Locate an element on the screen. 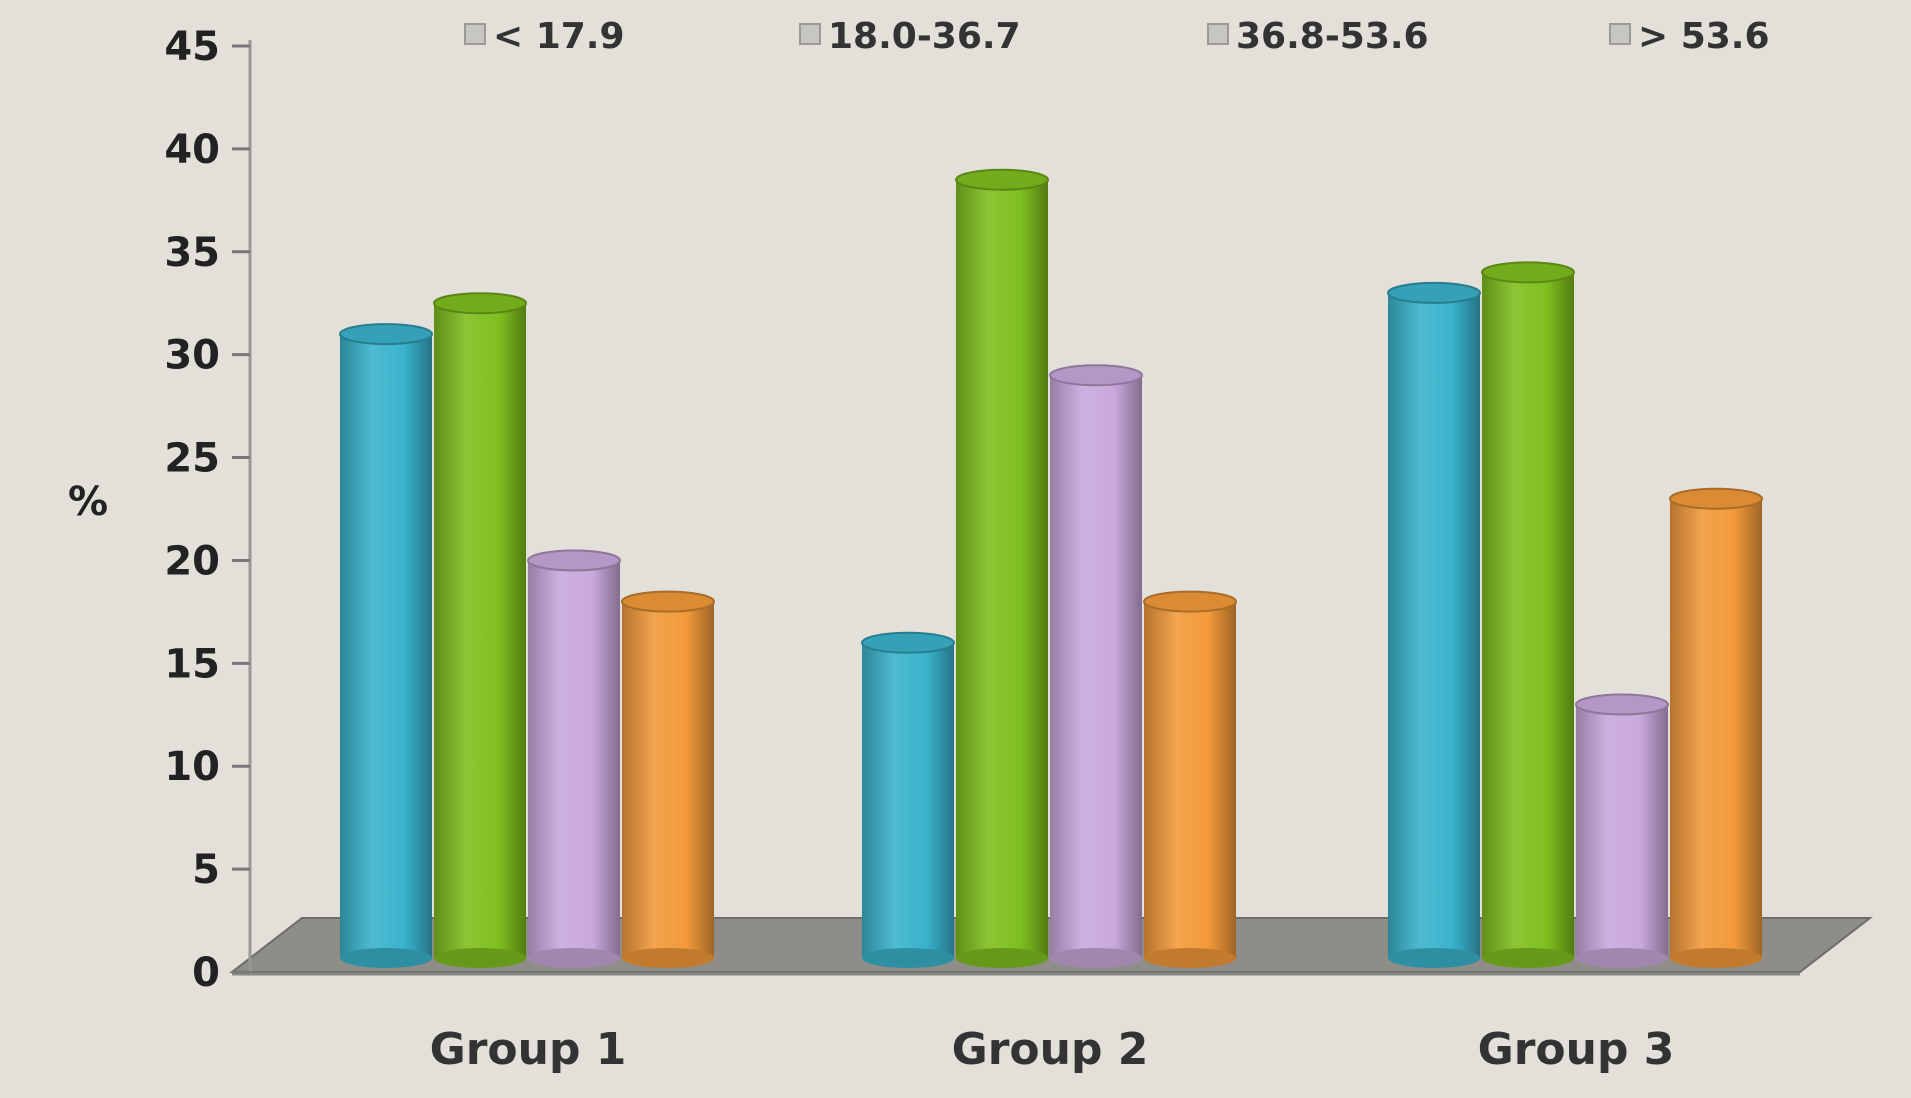 The image size is (1911, 1098). x-category-label: Group 1 is located at coordinates (528, 1049).